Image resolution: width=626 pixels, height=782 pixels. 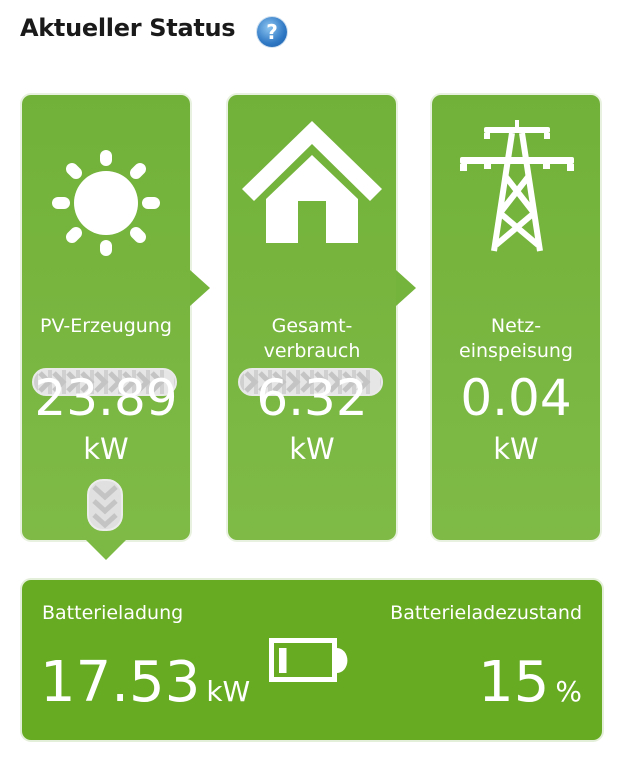 I want to click on pv-value: 23.89, so click(x=106, y=398).